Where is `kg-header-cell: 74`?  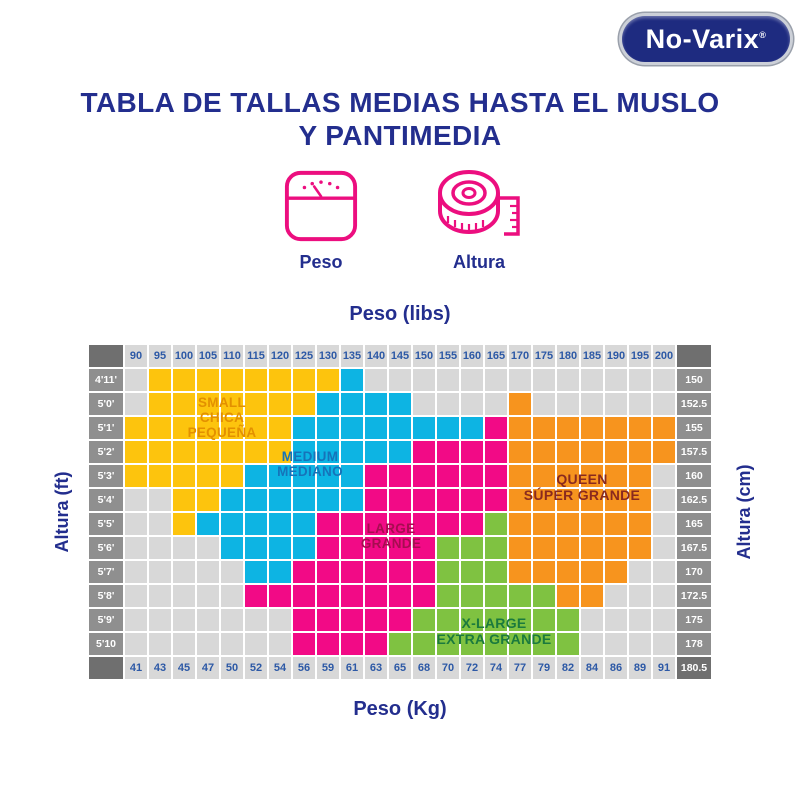 kg-header-cell: 74 is located at coordinates (496, 668).